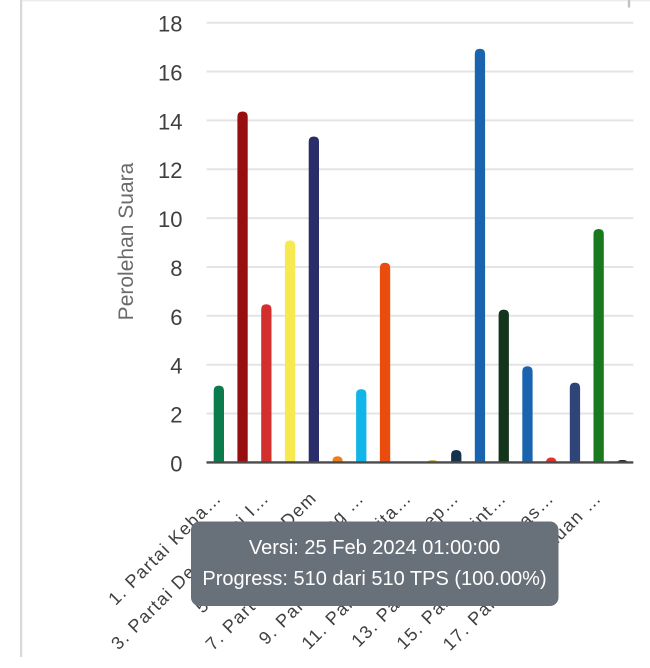 The width and height of the screenshot is (650, 668). I want to click on svg-text: 18, so click(170, 24).